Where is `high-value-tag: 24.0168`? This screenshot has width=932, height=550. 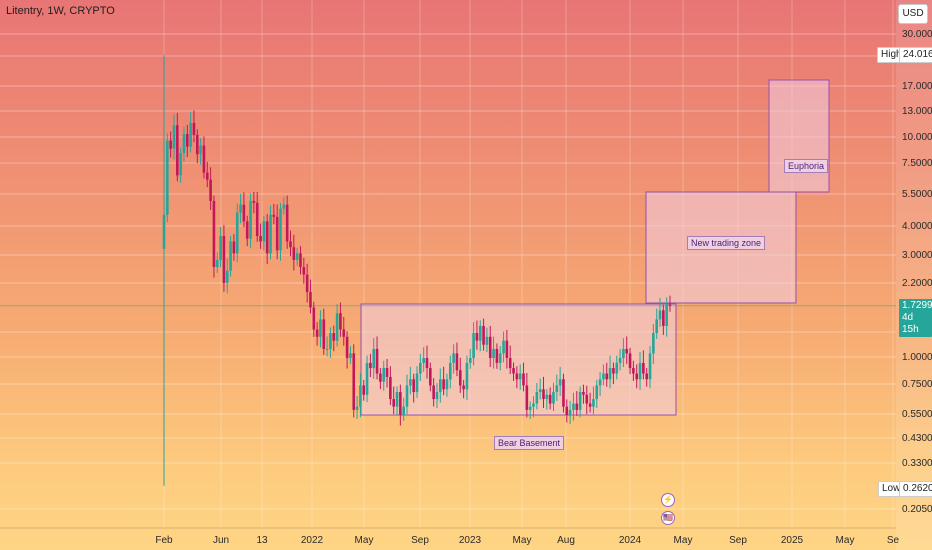 high-value-tag: 24.0168 is located at coordinates (915, 55).